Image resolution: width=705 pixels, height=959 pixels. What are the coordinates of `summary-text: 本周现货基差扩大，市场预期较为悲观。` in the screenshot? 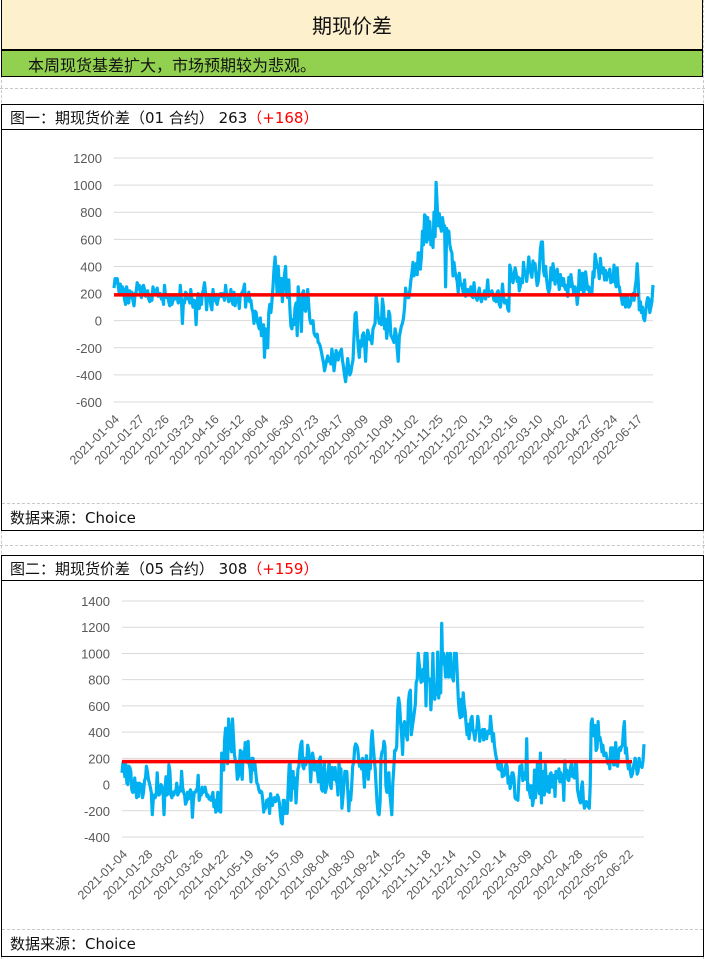 It's located at (172, 65).